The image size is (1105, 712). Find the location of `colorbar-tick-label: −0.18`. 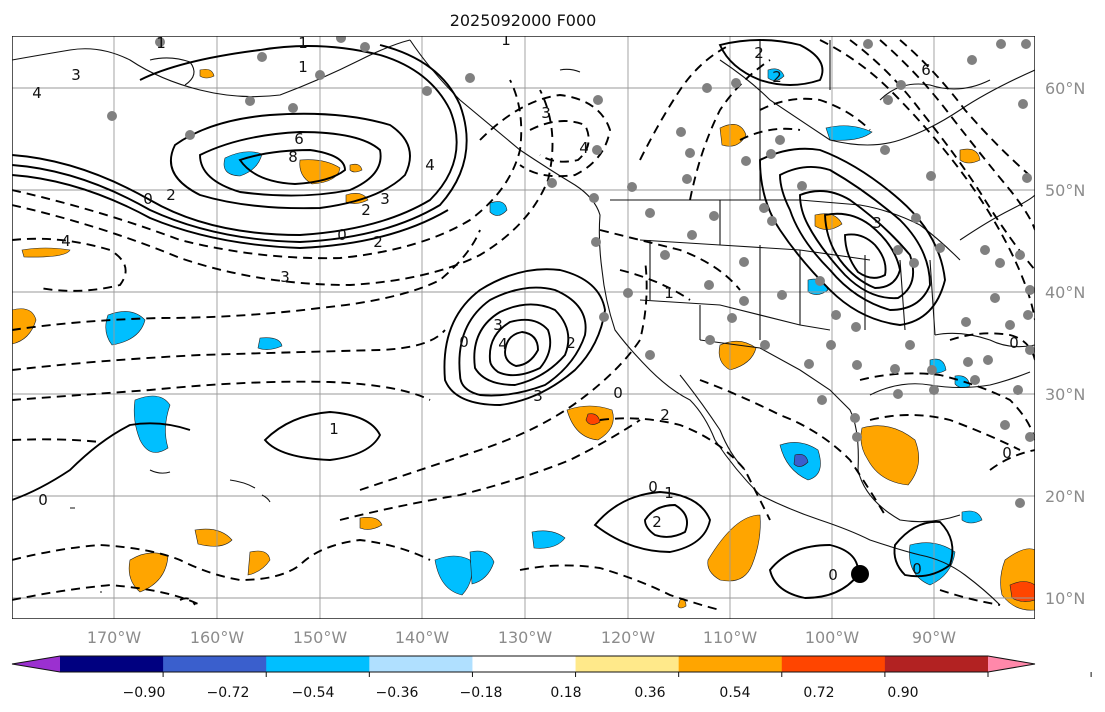

colorbar-tick-label: −0.18 is located at coordinates (481, 693).